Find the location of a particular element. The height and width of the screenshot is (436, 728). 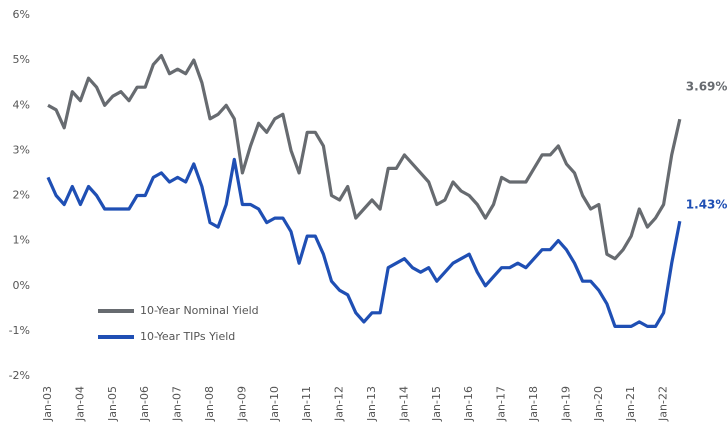

x-tick-label: Jan-06 is located at coordinates (144, 404).